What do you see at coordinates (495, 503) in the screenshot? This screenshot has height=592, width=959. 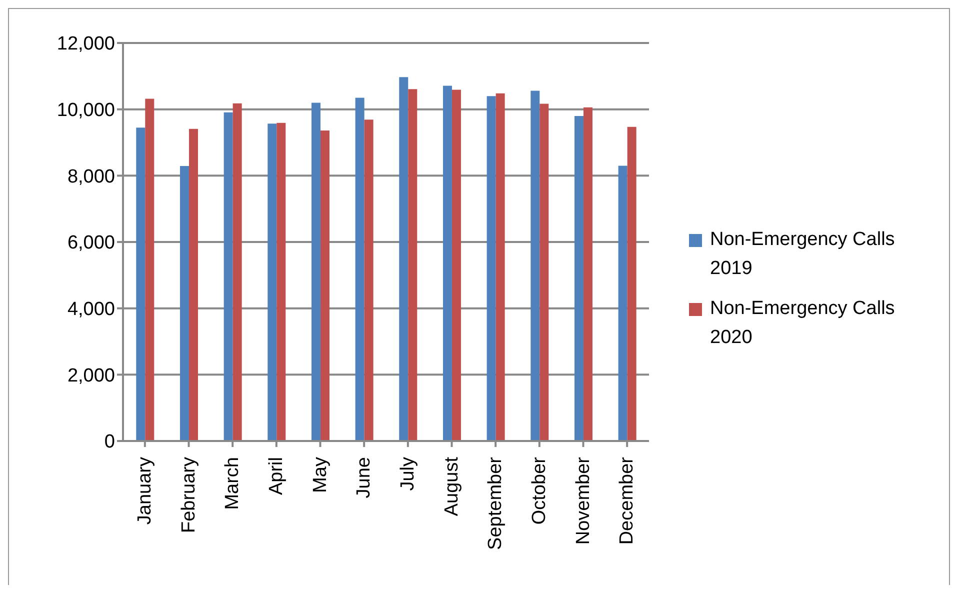 I see `x-tick-label: September` at bounding box center [495, 503].